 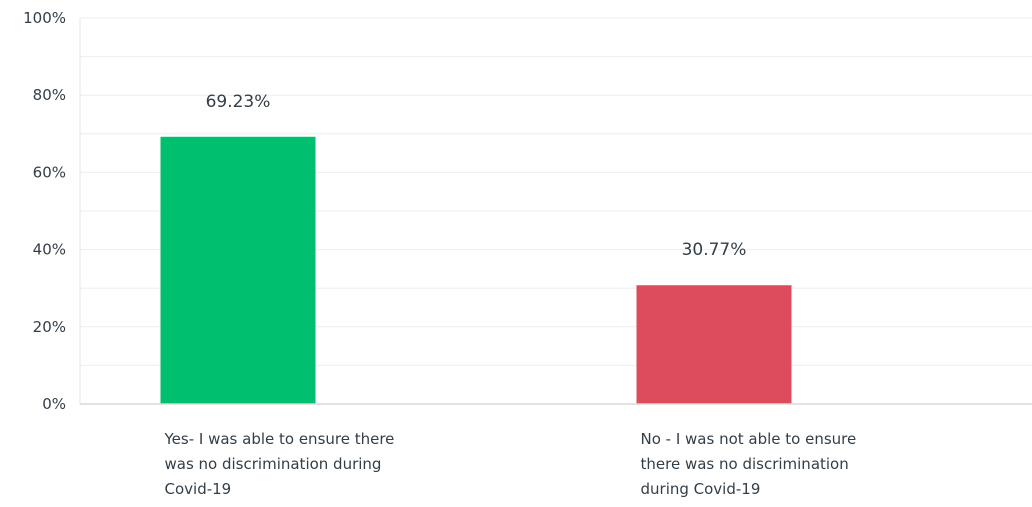 I want to click on bar-value-label: 30.77%, so click(x=714, y=250).